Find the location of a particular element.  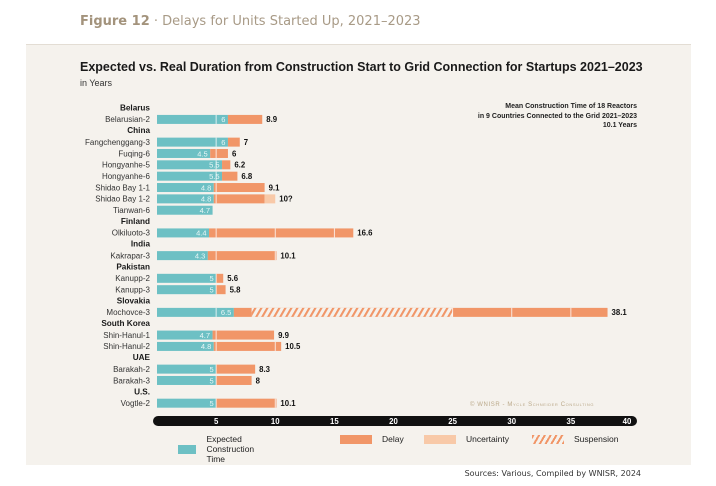

reactor-label: Fangchenggang-3 is located at coordinates (117, 142).